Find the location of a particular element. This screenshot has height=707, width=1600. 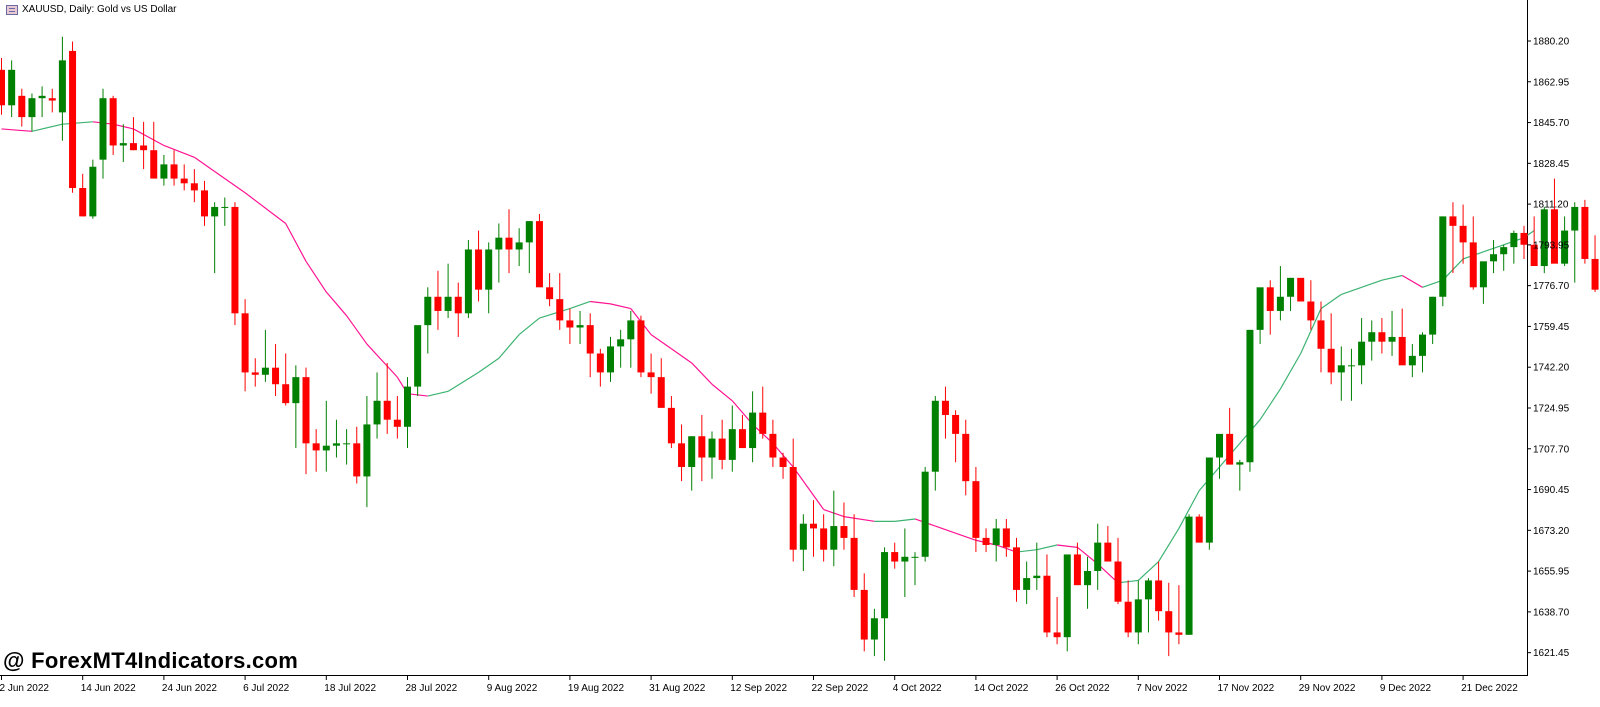

chart-title: XAUUSD, Daily: Gold vs US Dollar is located at coordinates (91, 9).